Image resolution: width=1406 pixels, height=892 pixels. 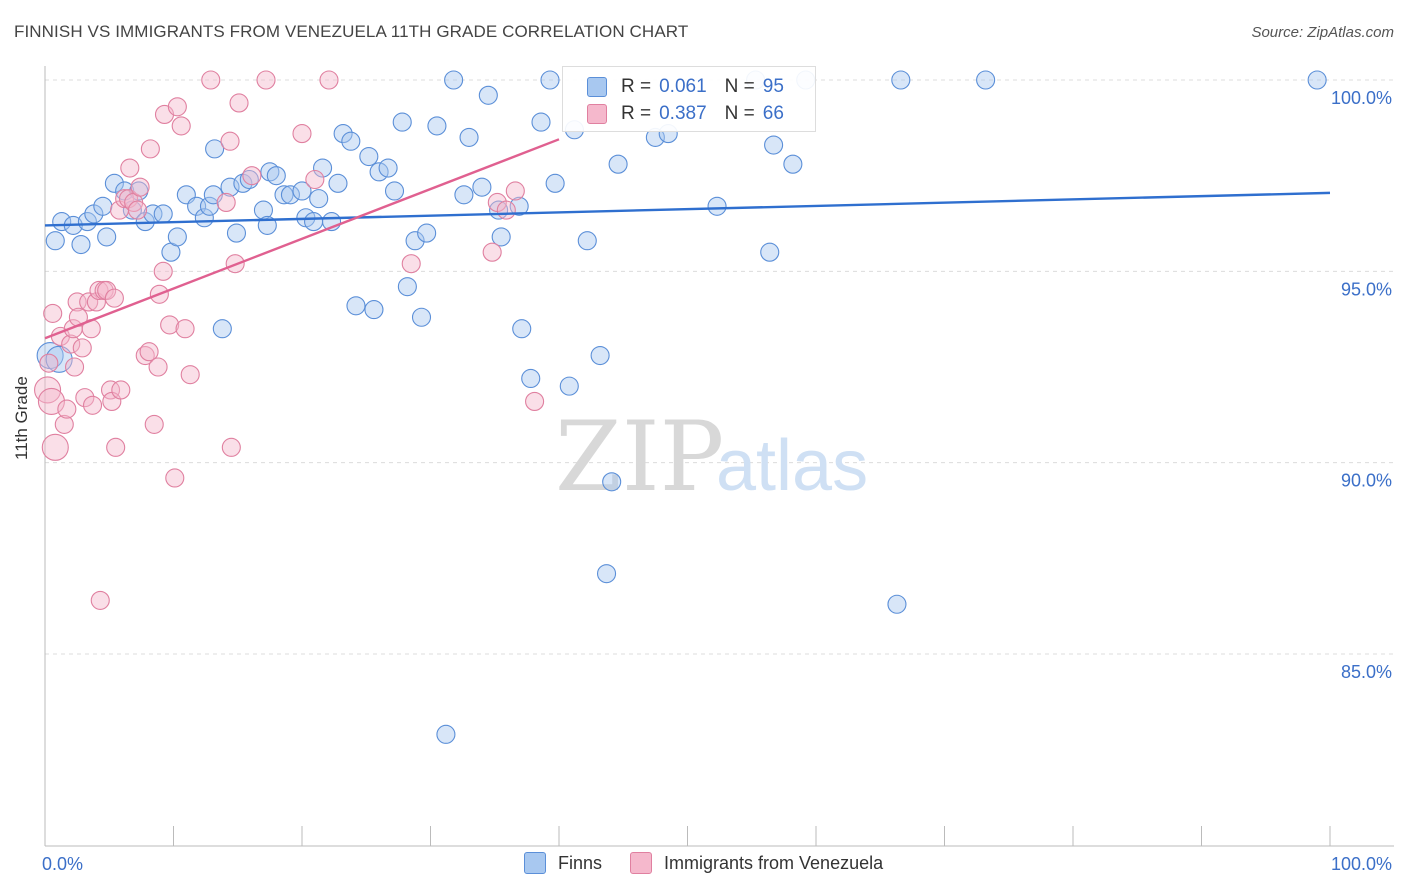 I want to click on legend-row-venezuela: R = 0.387 N = 66, so click(x=685, y=114).